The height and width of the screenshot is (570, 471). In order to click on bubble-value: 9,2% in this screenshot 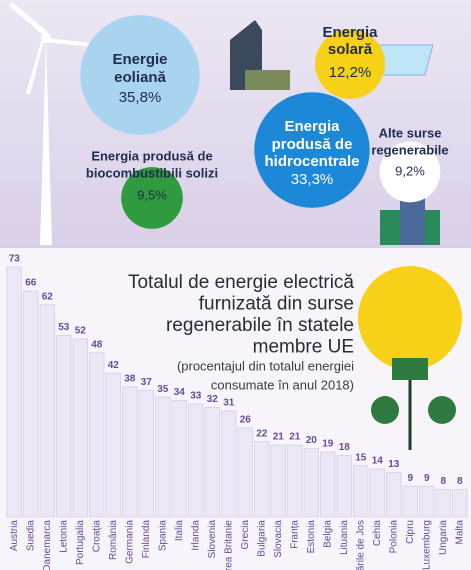, I will do `click(410, 170)`.